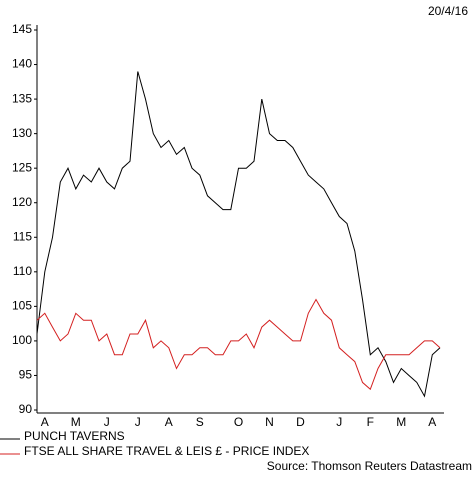  I want to click on y-tick-label: 95, so click(26, 375).